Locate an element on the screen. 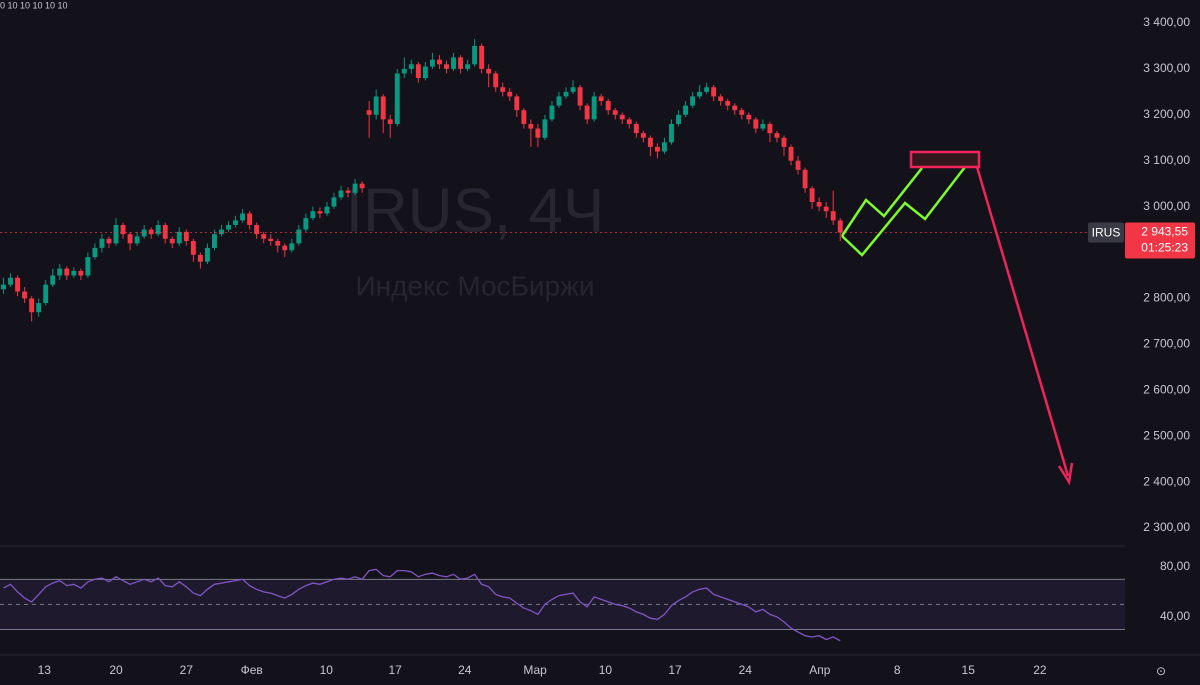 The image size is (1200, 685). forecast-arrow is located at coordinates (1022, 321).